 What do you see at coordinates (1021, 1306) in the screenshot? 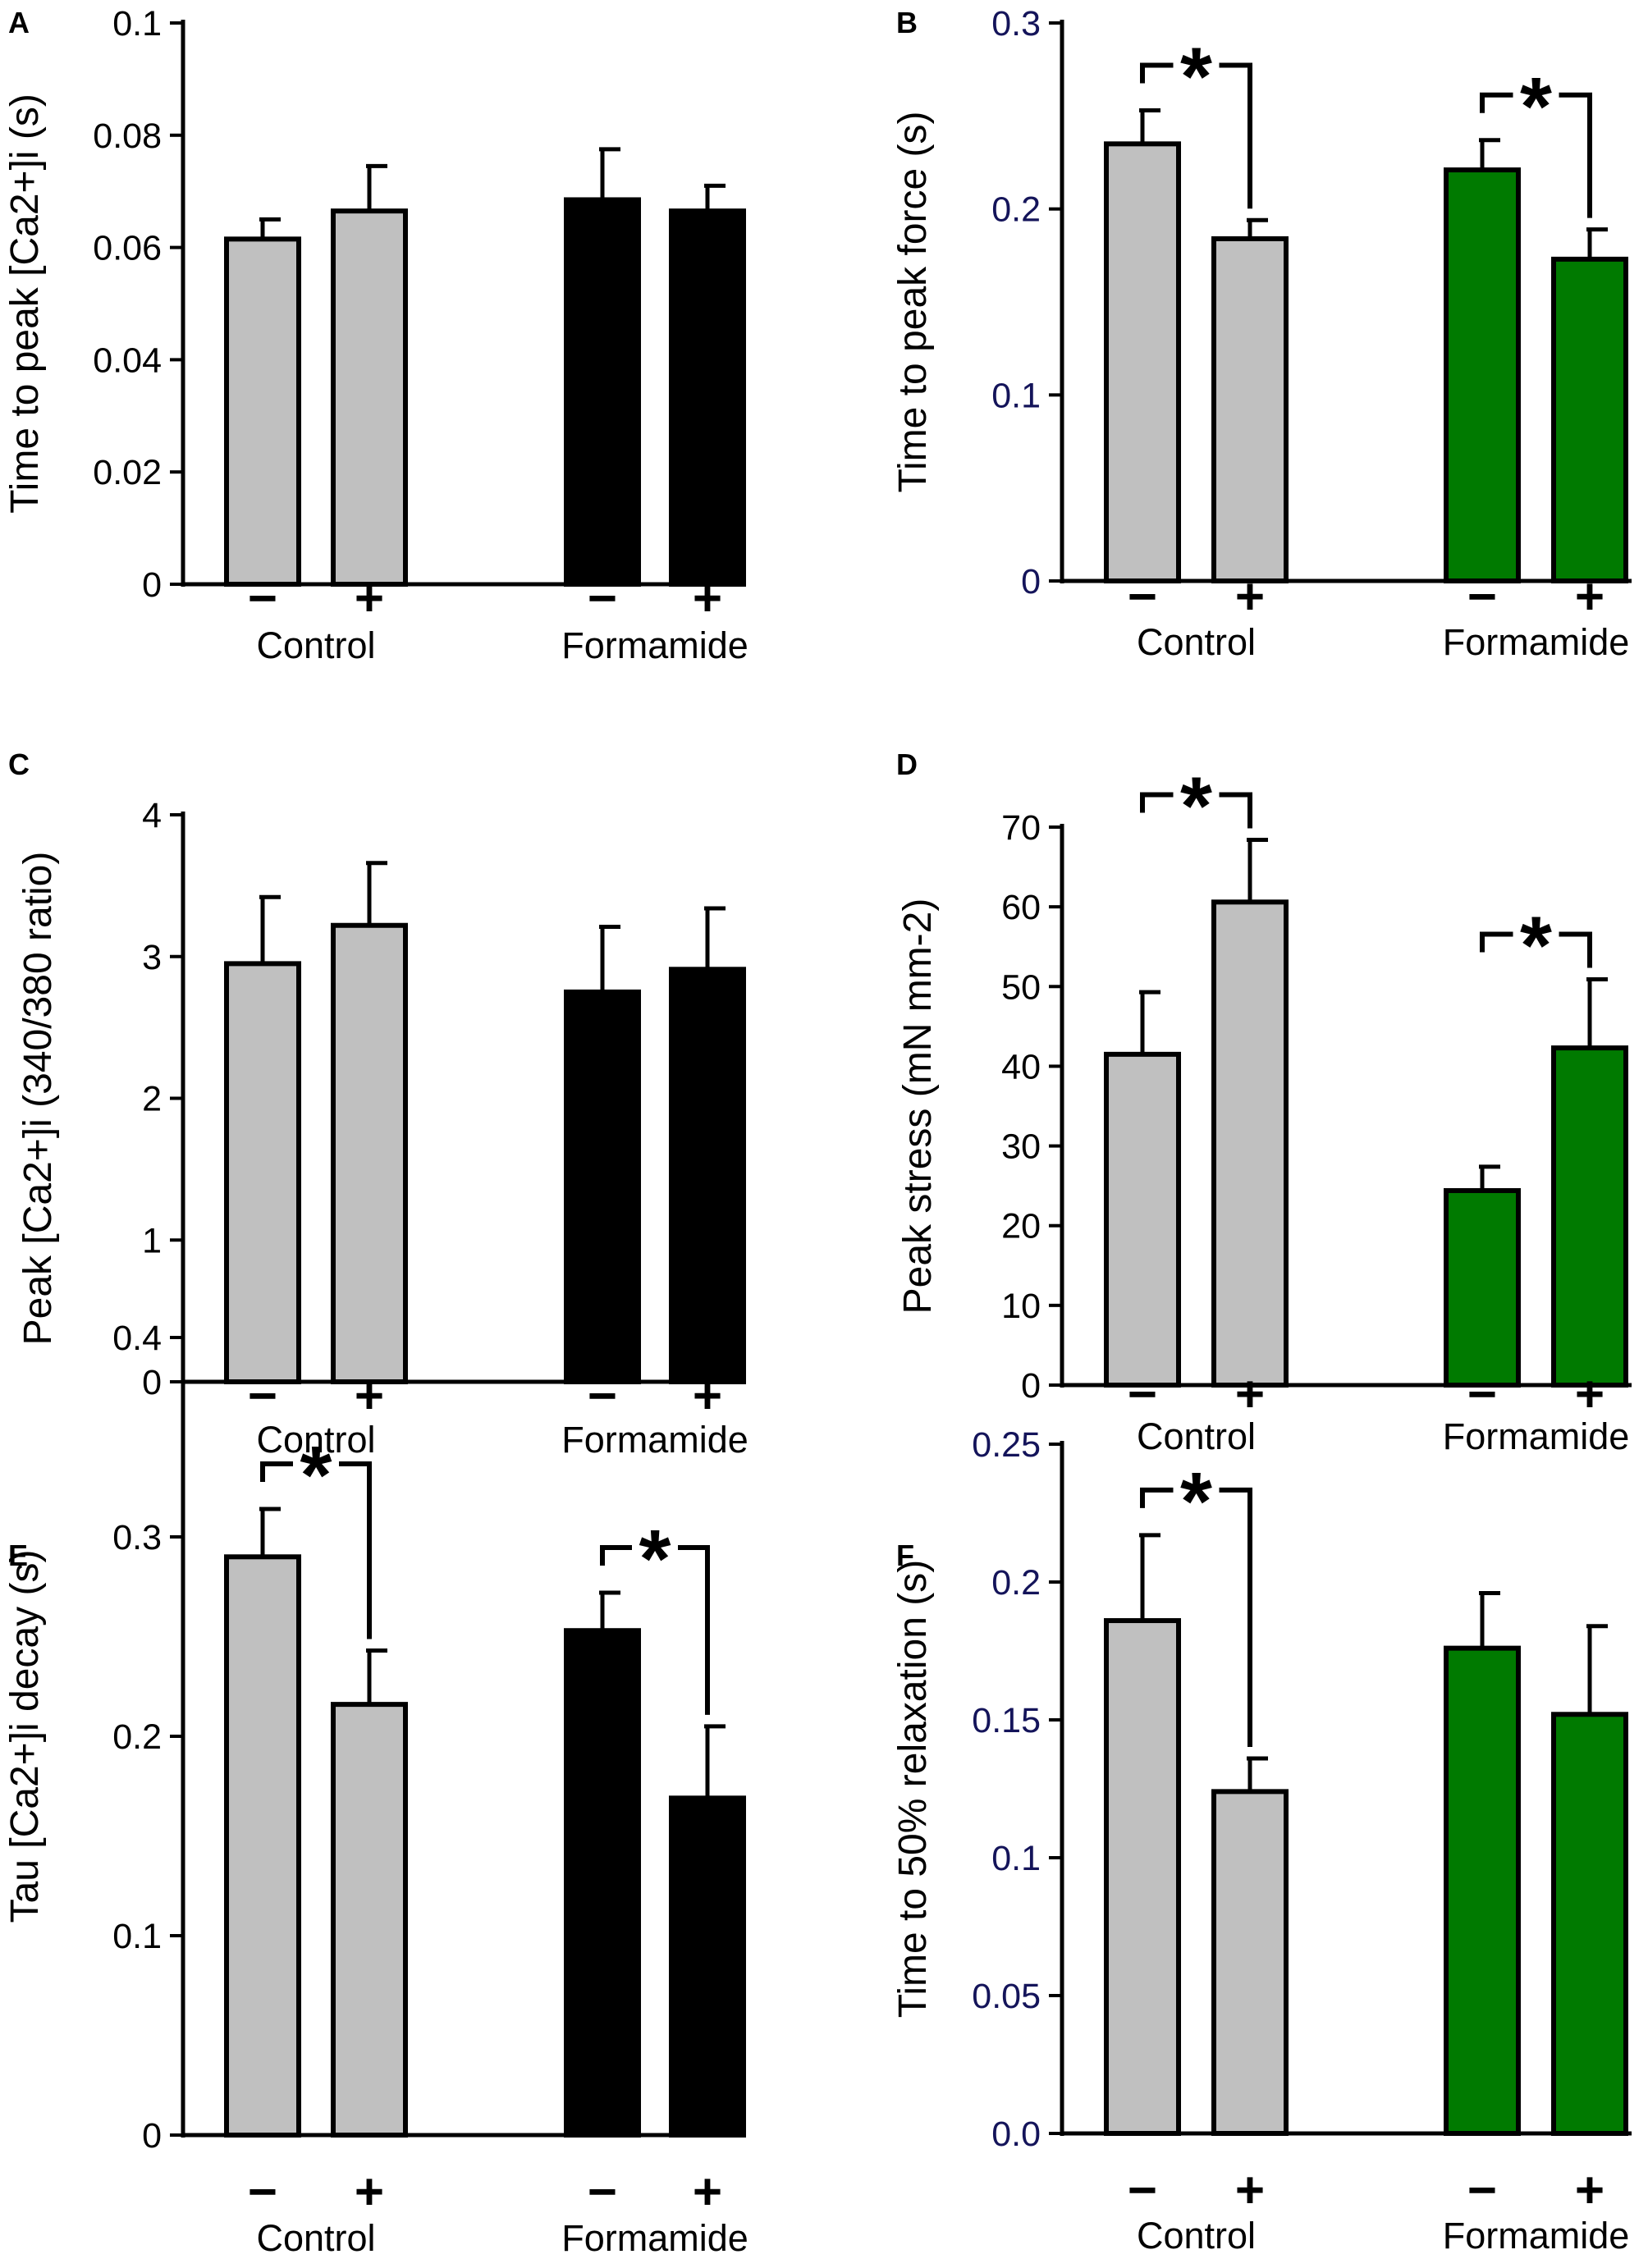
I see `y-tick-label: 10` at bounding box center [1021, 1306].